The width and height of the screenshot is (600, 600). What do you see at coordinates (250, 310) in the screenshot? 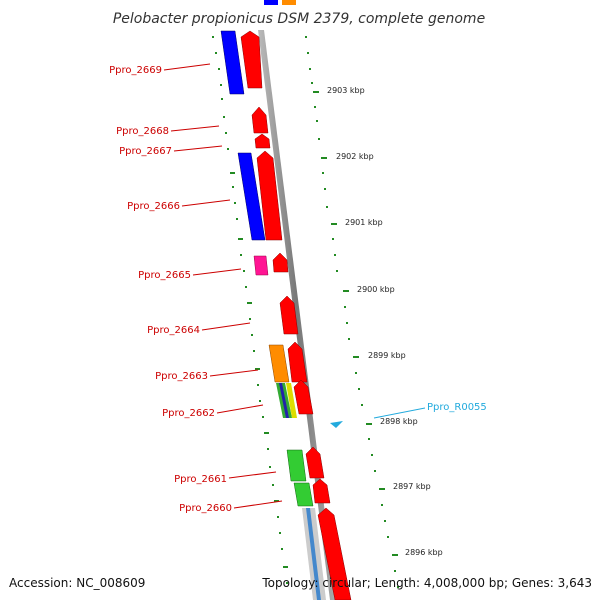
I see `inner-tick-track` at bounding box center [250, 310].